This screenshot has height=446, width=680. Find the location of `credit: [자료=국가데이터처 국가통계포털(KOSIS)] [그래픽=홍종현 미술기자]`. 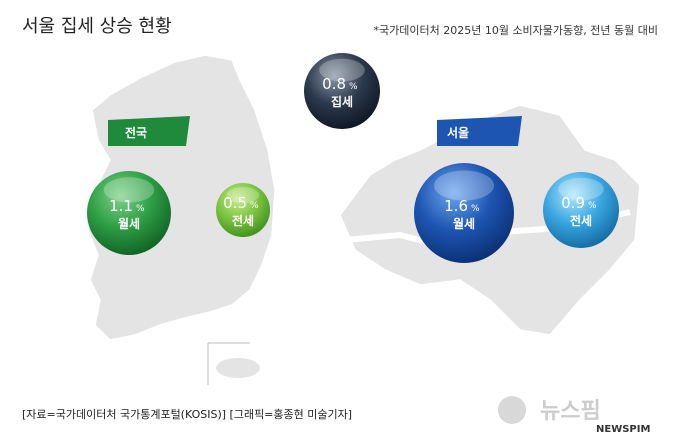

credit: [자료=국가데이터처 국가통계포털(KOSIS)] [그래픽=홍종현 미술기자] is located at coordinates (187, 414).